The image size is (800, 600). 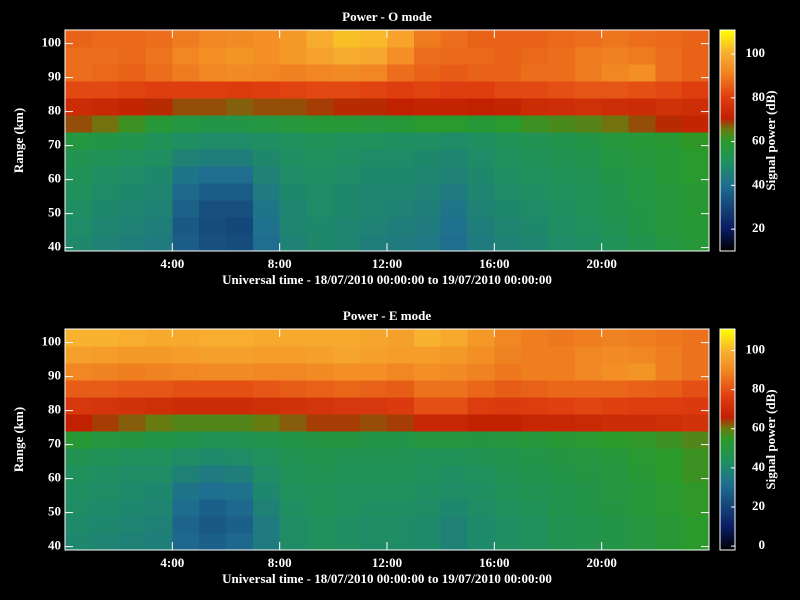 What do you see at coordinates (280, 263) in the screenshot?
I see `x-tick-label: 8:00` at bounding box center [280, 263].